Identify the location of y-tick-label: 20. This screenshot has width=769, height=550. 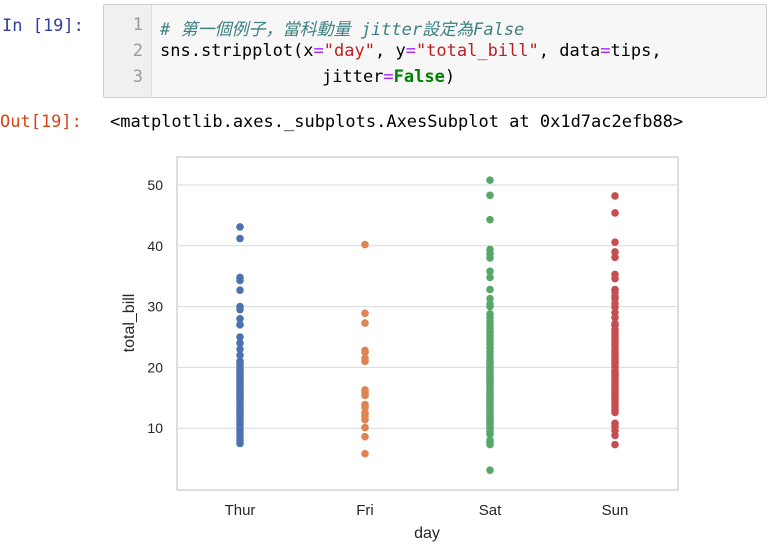
(155, 367).